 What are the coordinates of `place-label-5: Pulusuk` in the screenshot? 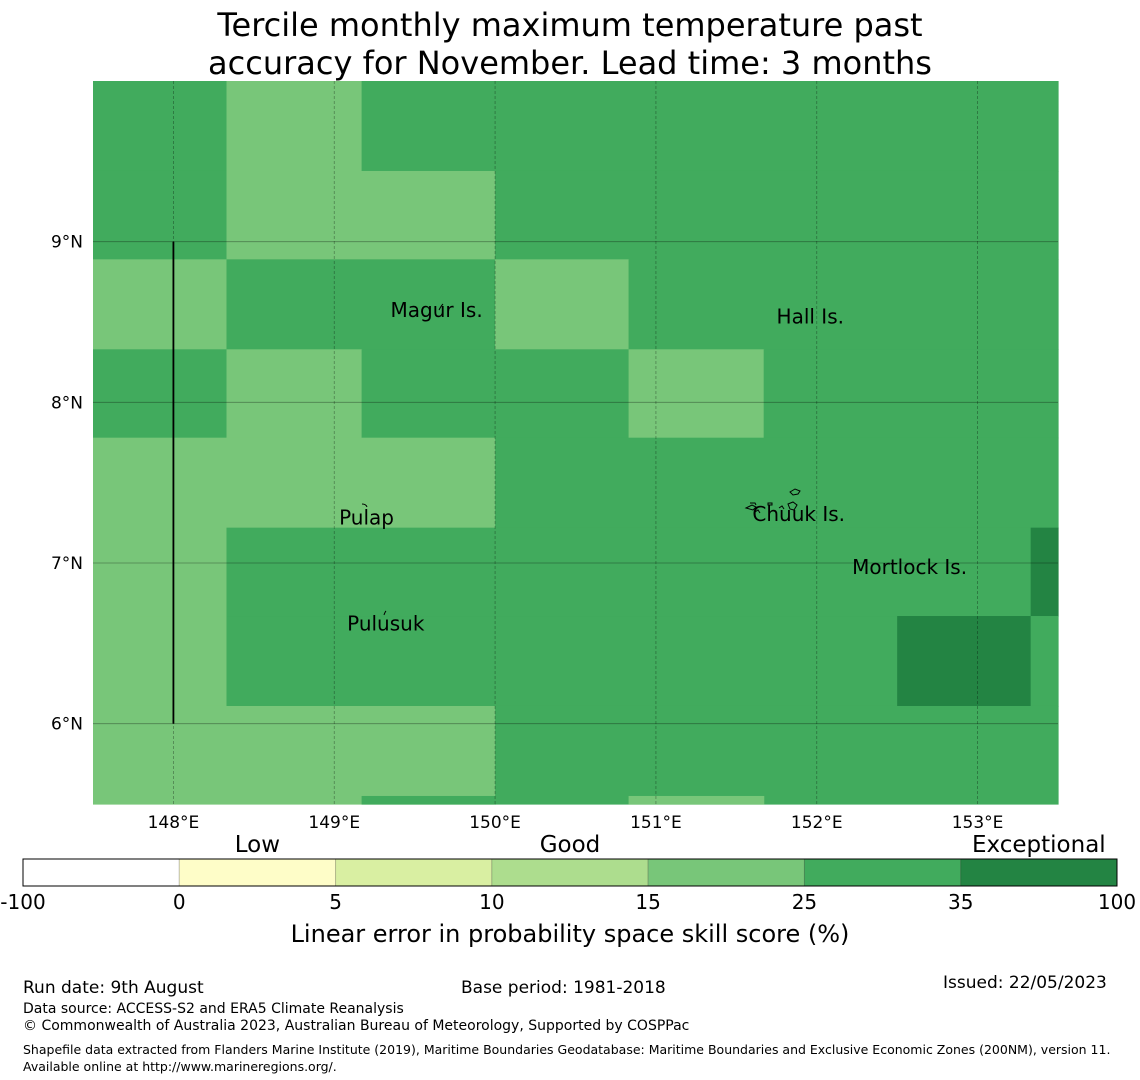 It's located at (386, 623).